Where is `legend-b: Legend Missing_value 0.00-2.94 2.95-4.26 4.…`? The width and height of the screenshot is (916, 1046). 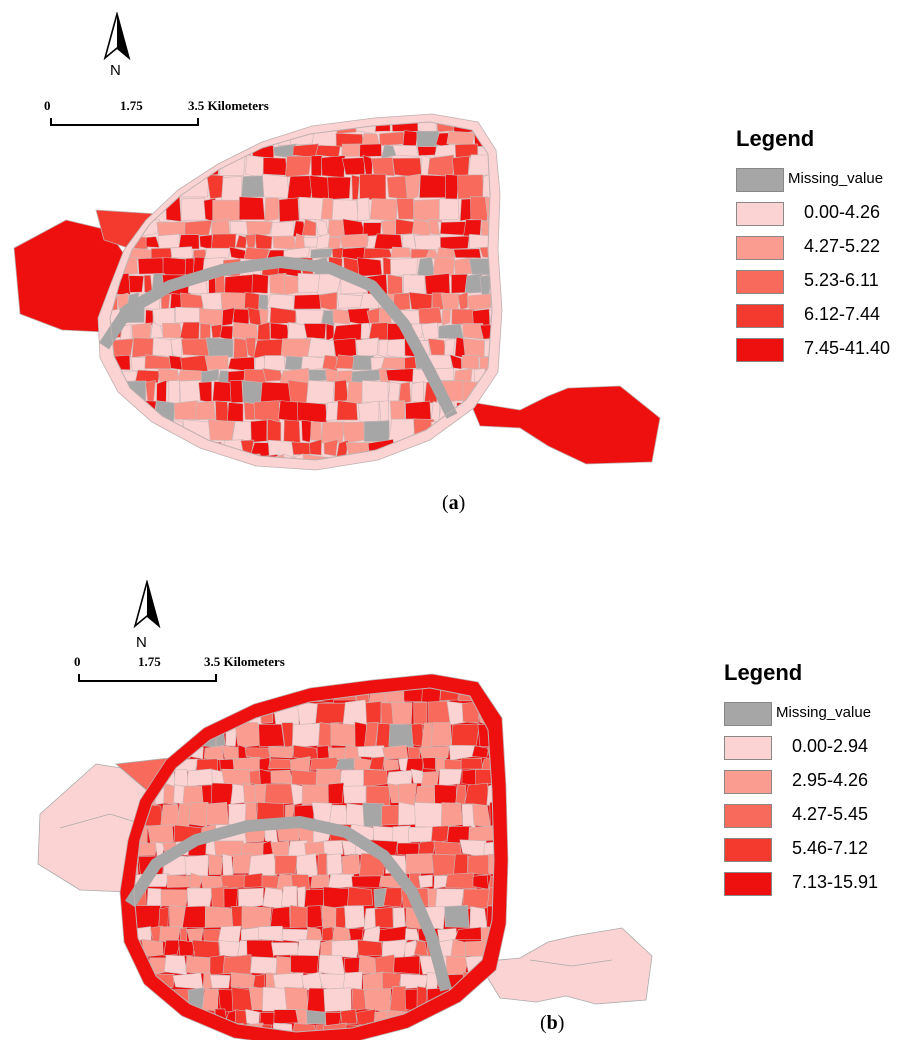
legend-b: Legend Missing_value 0.00-2.94 2.95-4.26 4.… is located at coordinates (816, 778).